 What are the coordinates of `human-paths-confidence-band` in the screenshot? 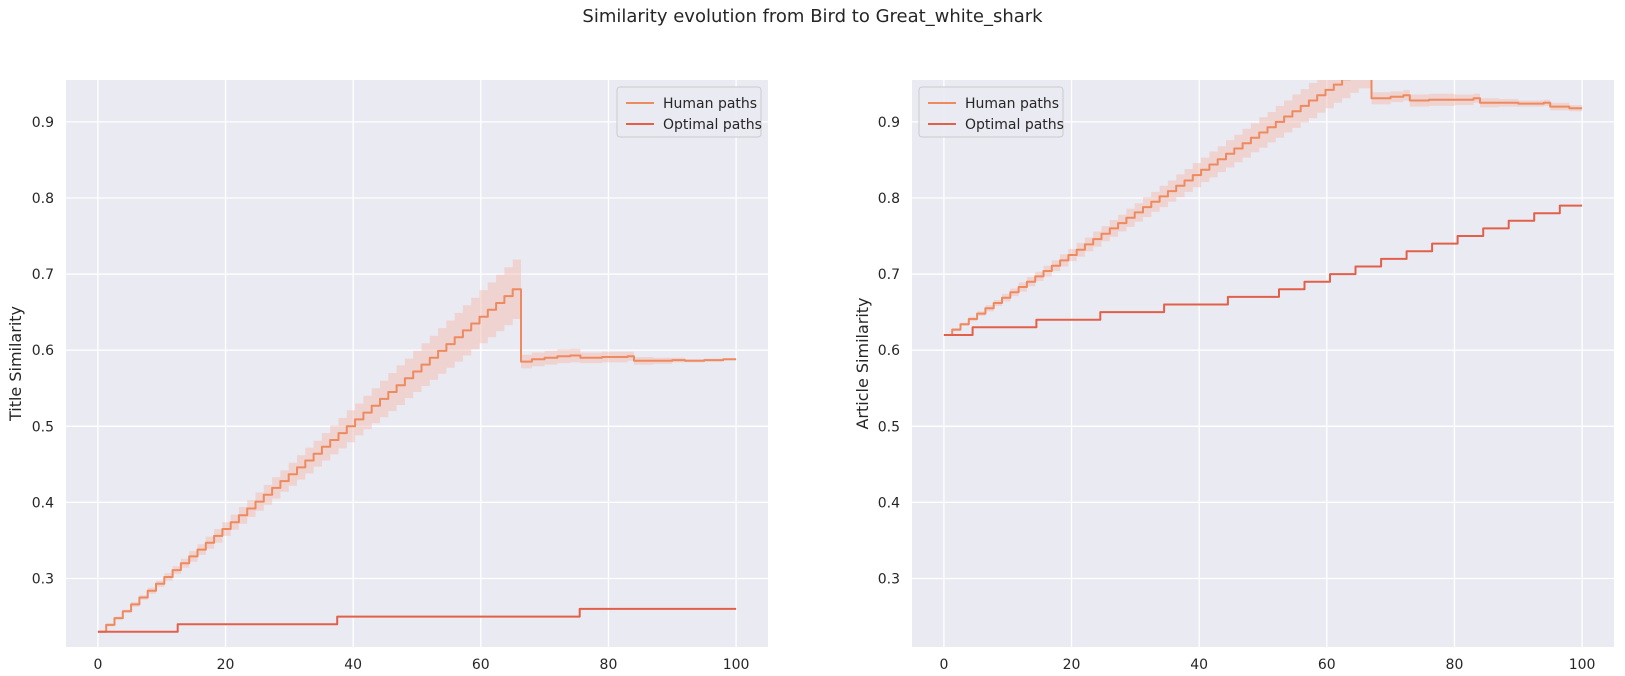 It's located at (1263, 207).